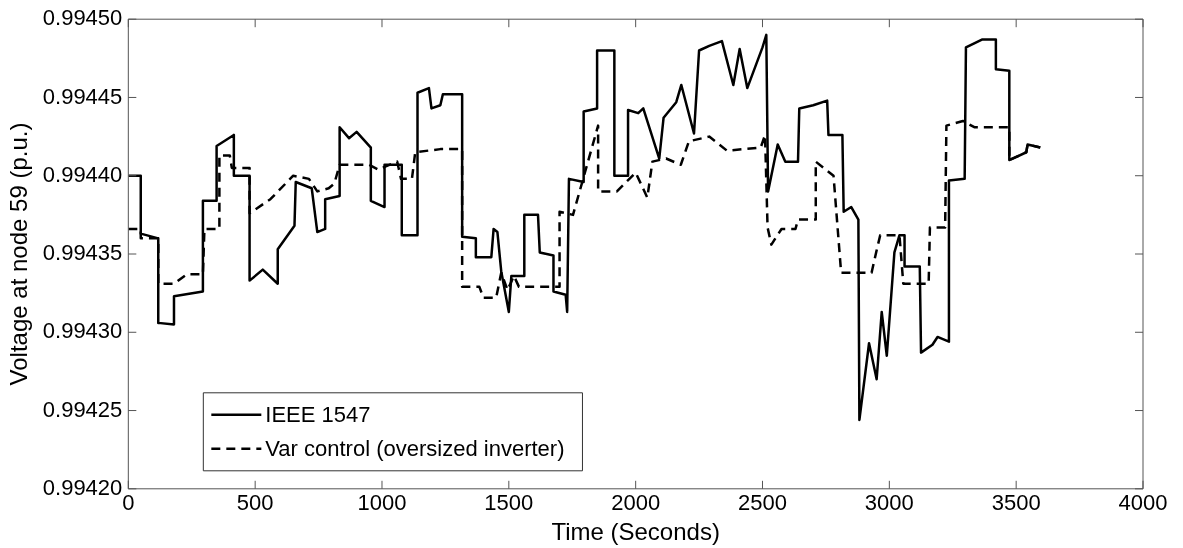 This screenshot has height=548, width=1183. I want to click on x-tick-label: 2500, so click(762, 503).